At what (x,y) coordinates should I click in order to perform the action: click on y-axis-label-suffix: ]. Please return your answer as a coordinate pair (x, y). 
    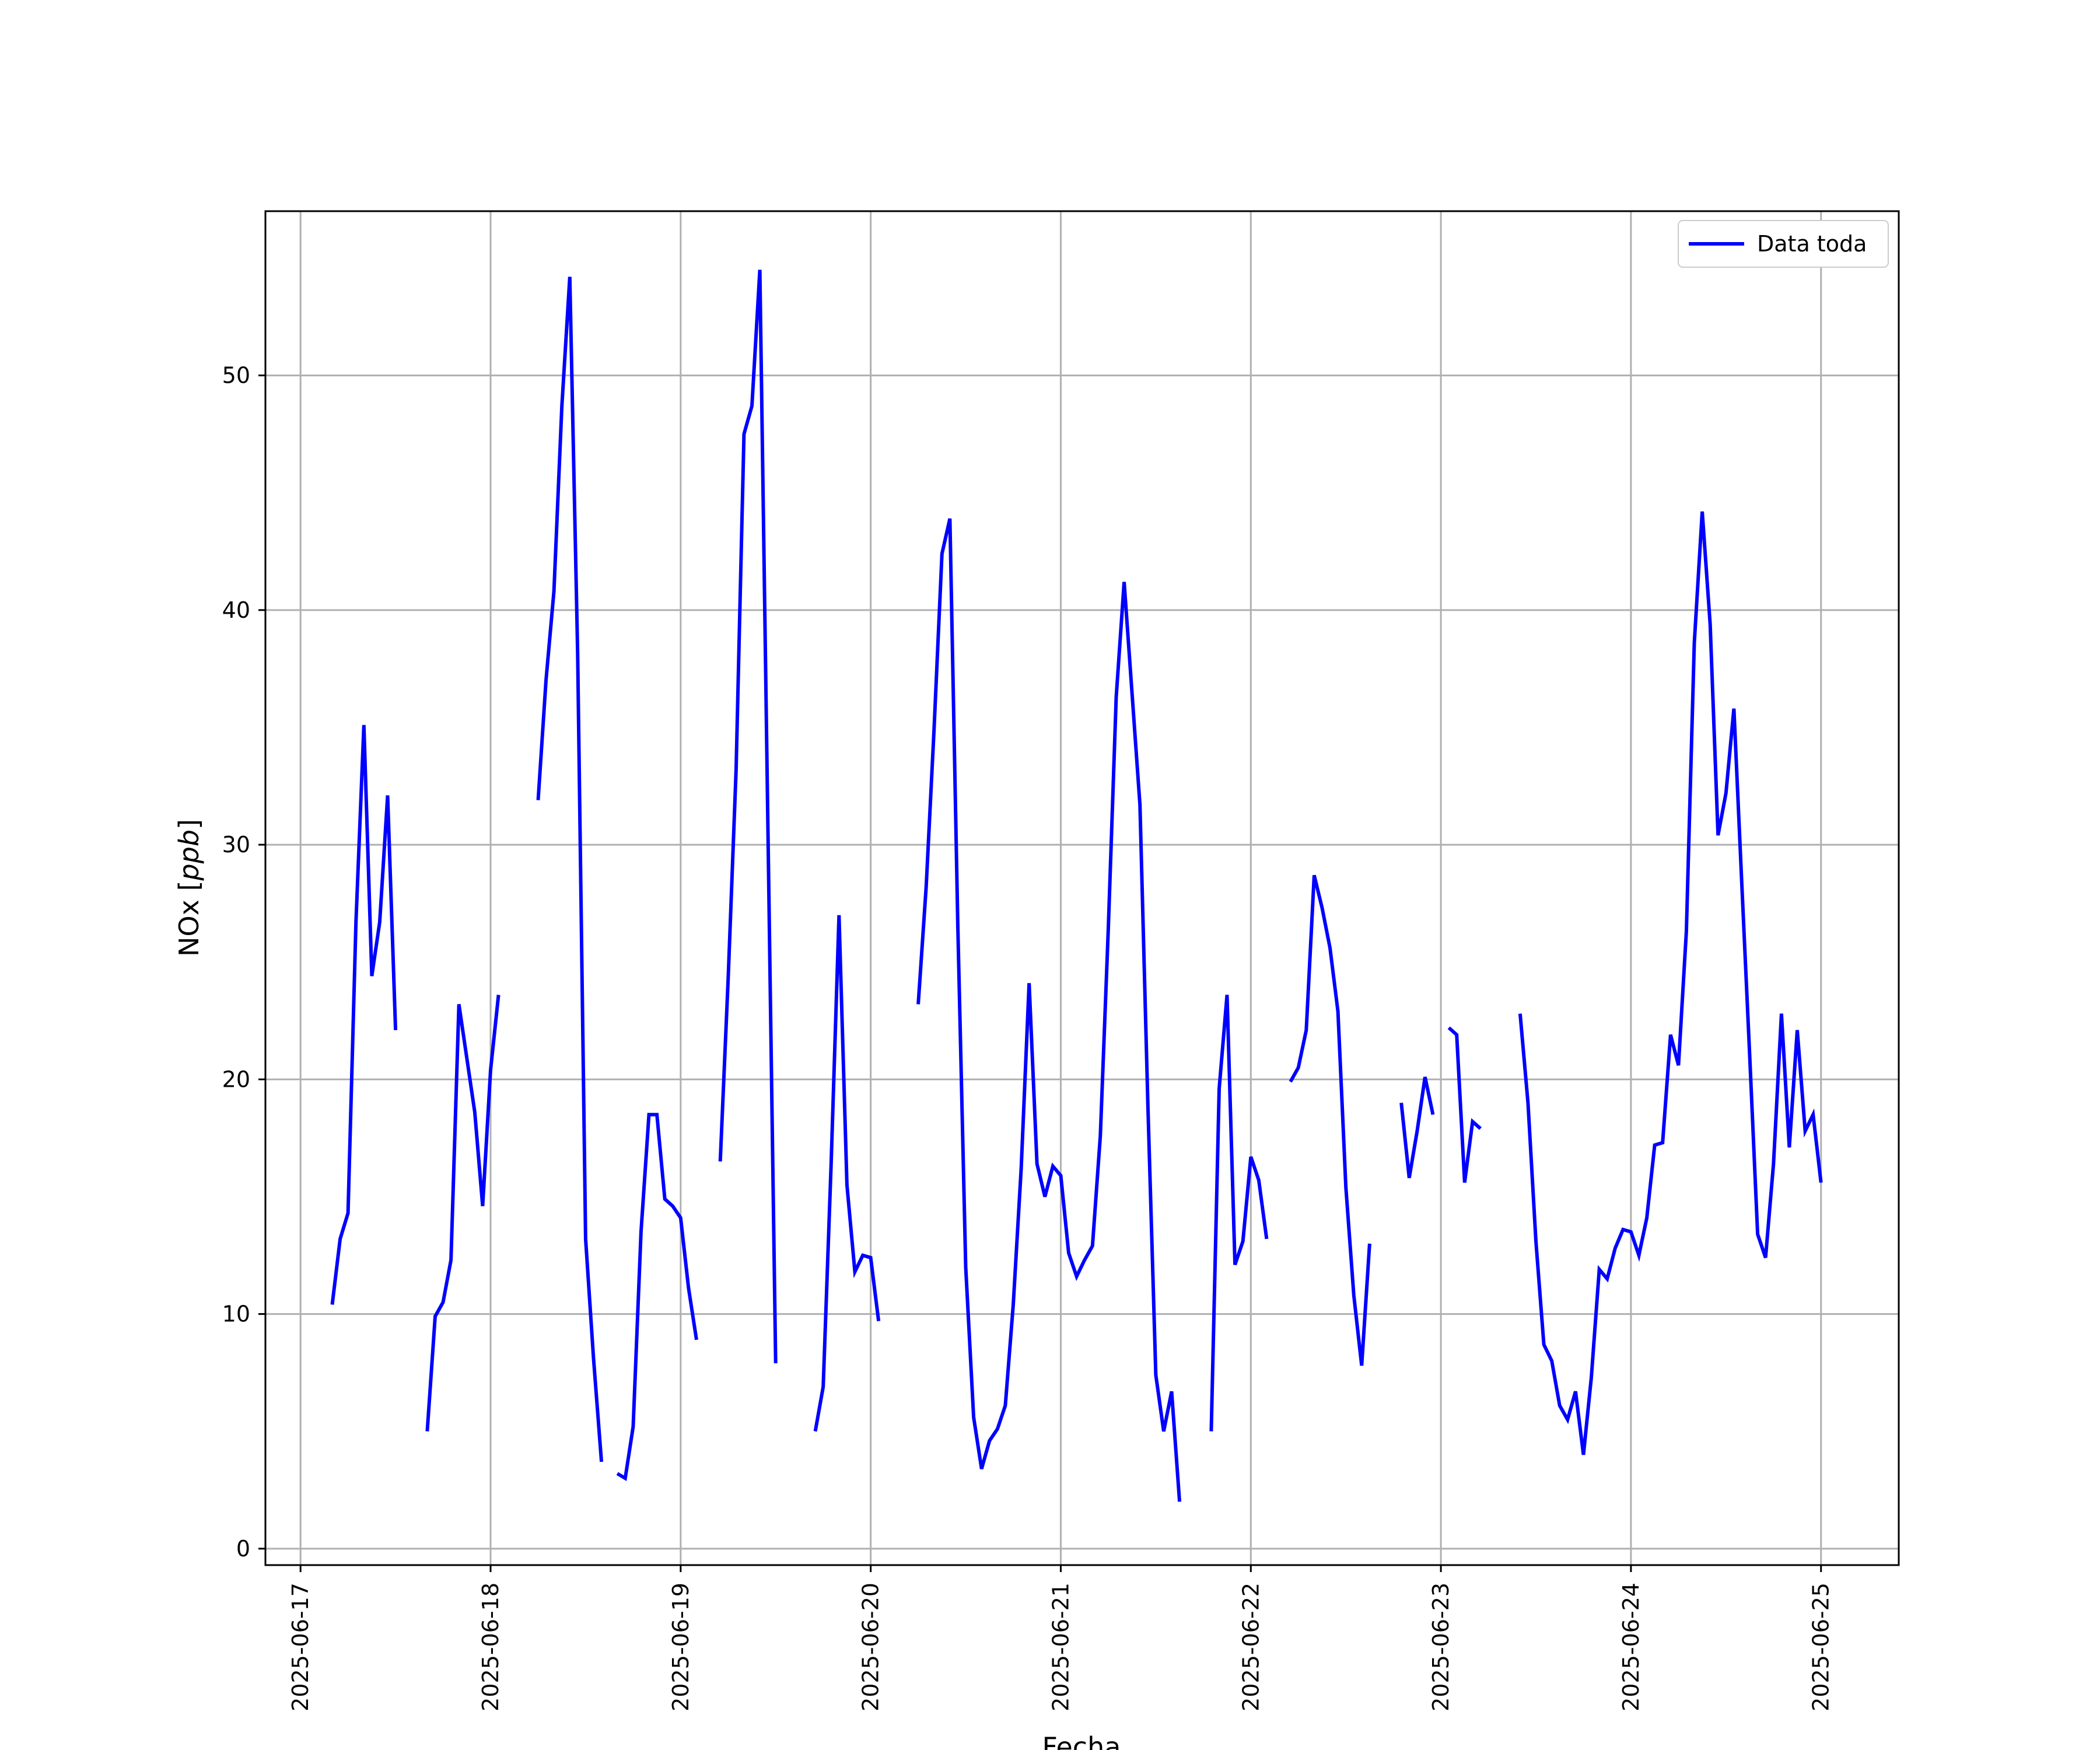
    Looking at the image, I should click on (189, 824).